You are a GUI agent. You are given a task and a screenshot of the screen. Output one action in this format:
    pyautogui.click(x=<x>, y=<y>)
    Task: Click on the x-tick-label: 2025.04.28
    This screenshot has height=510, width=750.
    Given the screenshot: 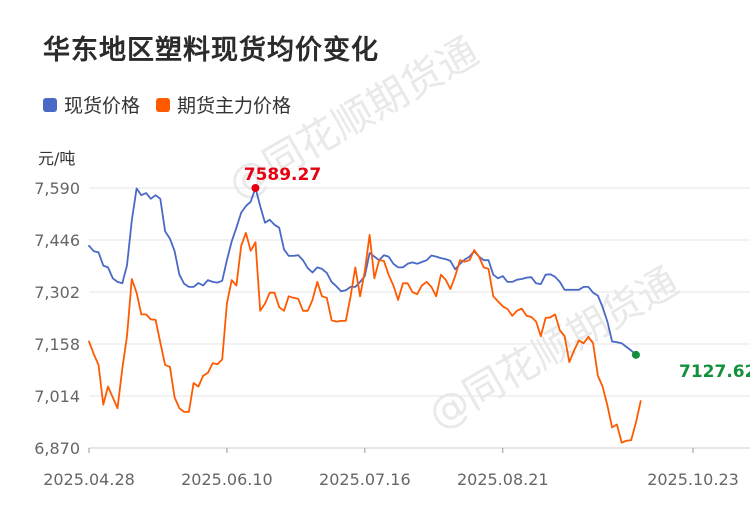 What is the action you would take?
    pyautogui.click(x=89, y=479)
    